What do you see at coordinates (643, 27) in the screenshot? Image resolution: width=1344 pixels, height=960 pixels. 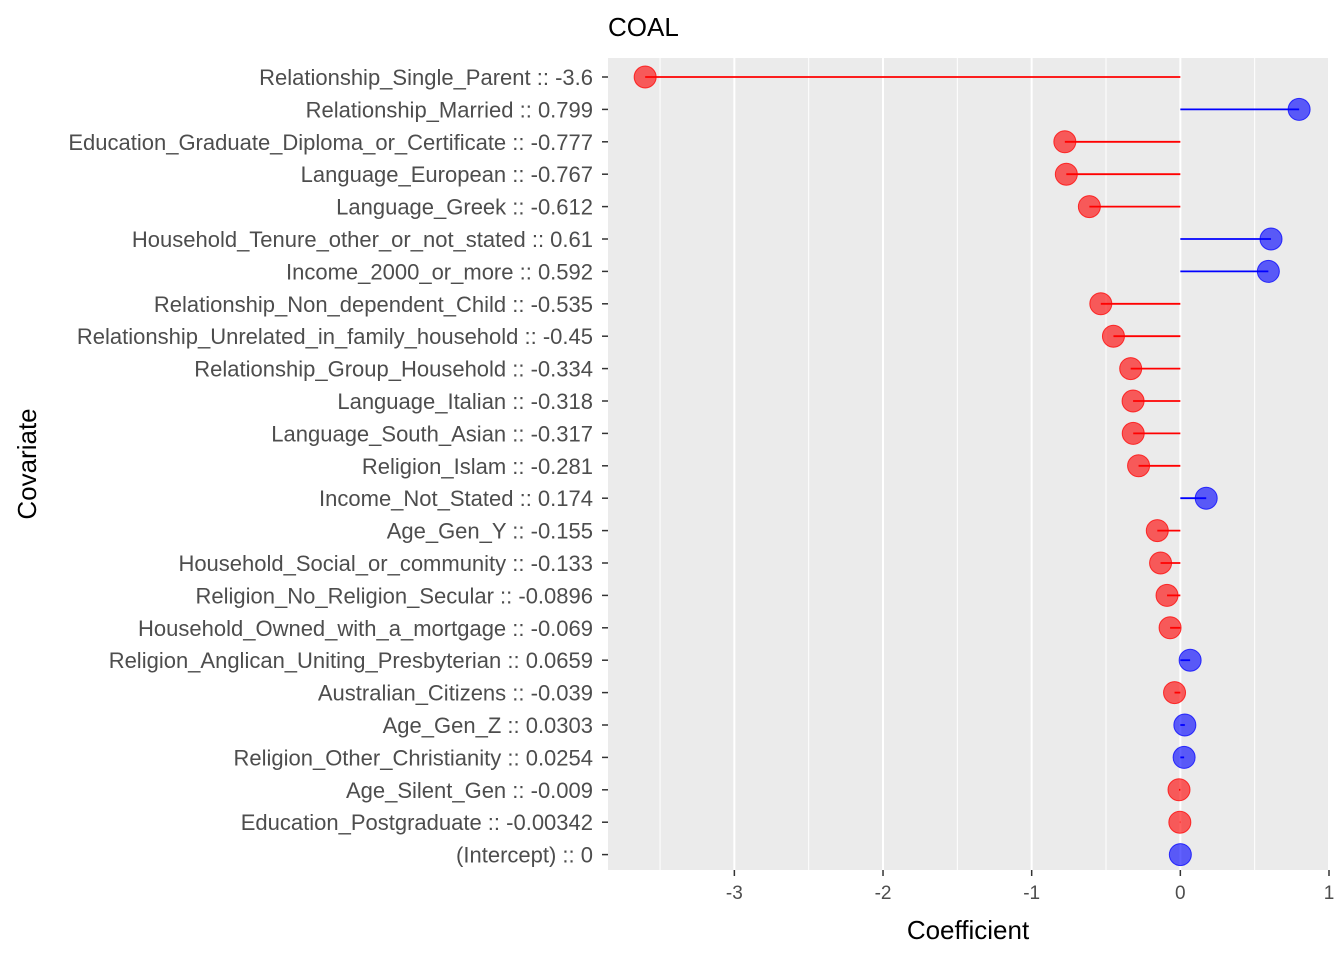 I see `chart-title: COAL` at bounding box center [643, 27].